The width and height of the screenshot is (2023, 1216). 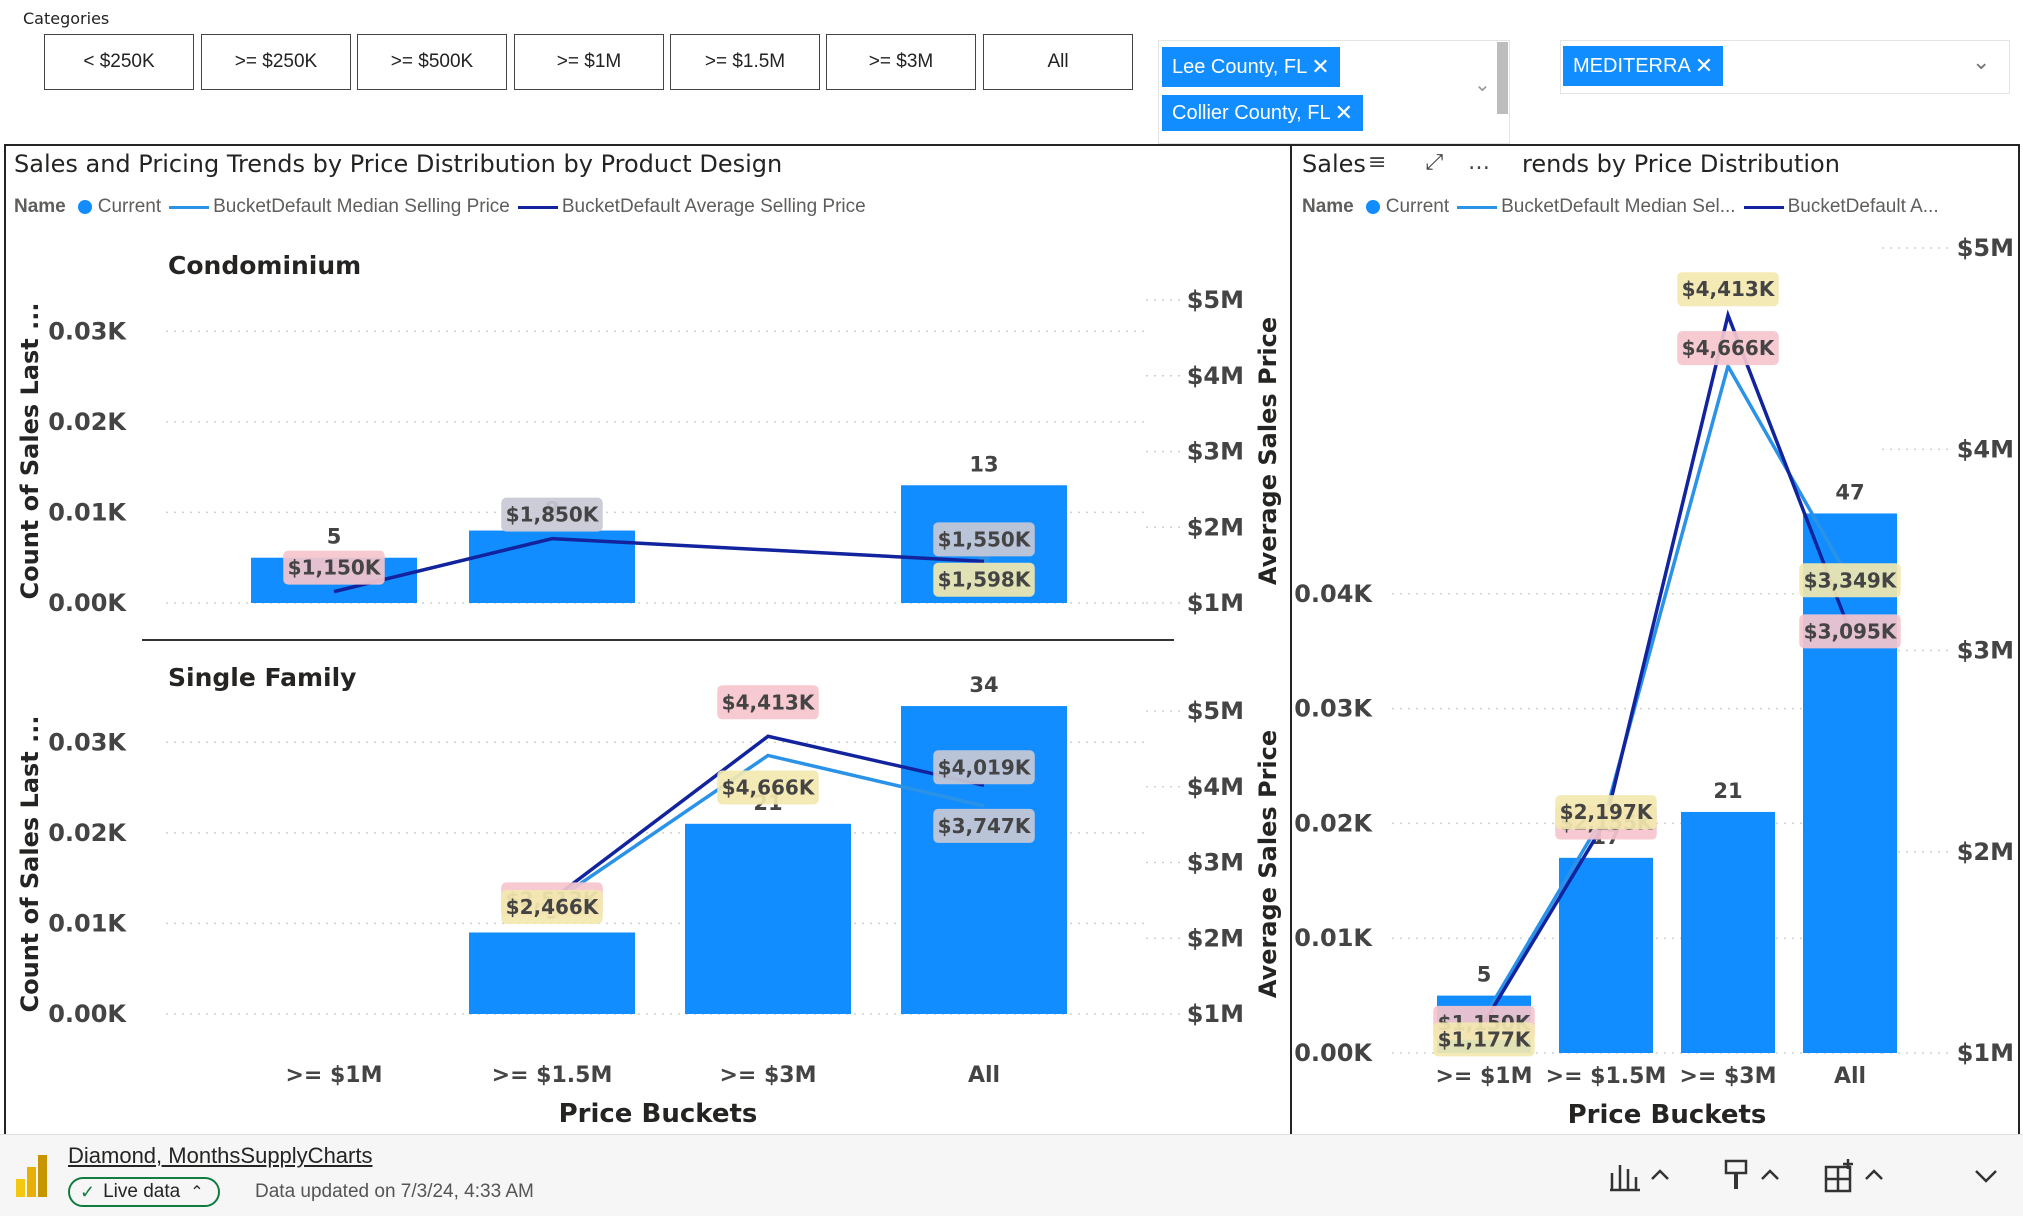 What do you see at coordinates (1859, 1176) in the screenshot?
I see `apps-icon` at bounding box center [1859, 1176].